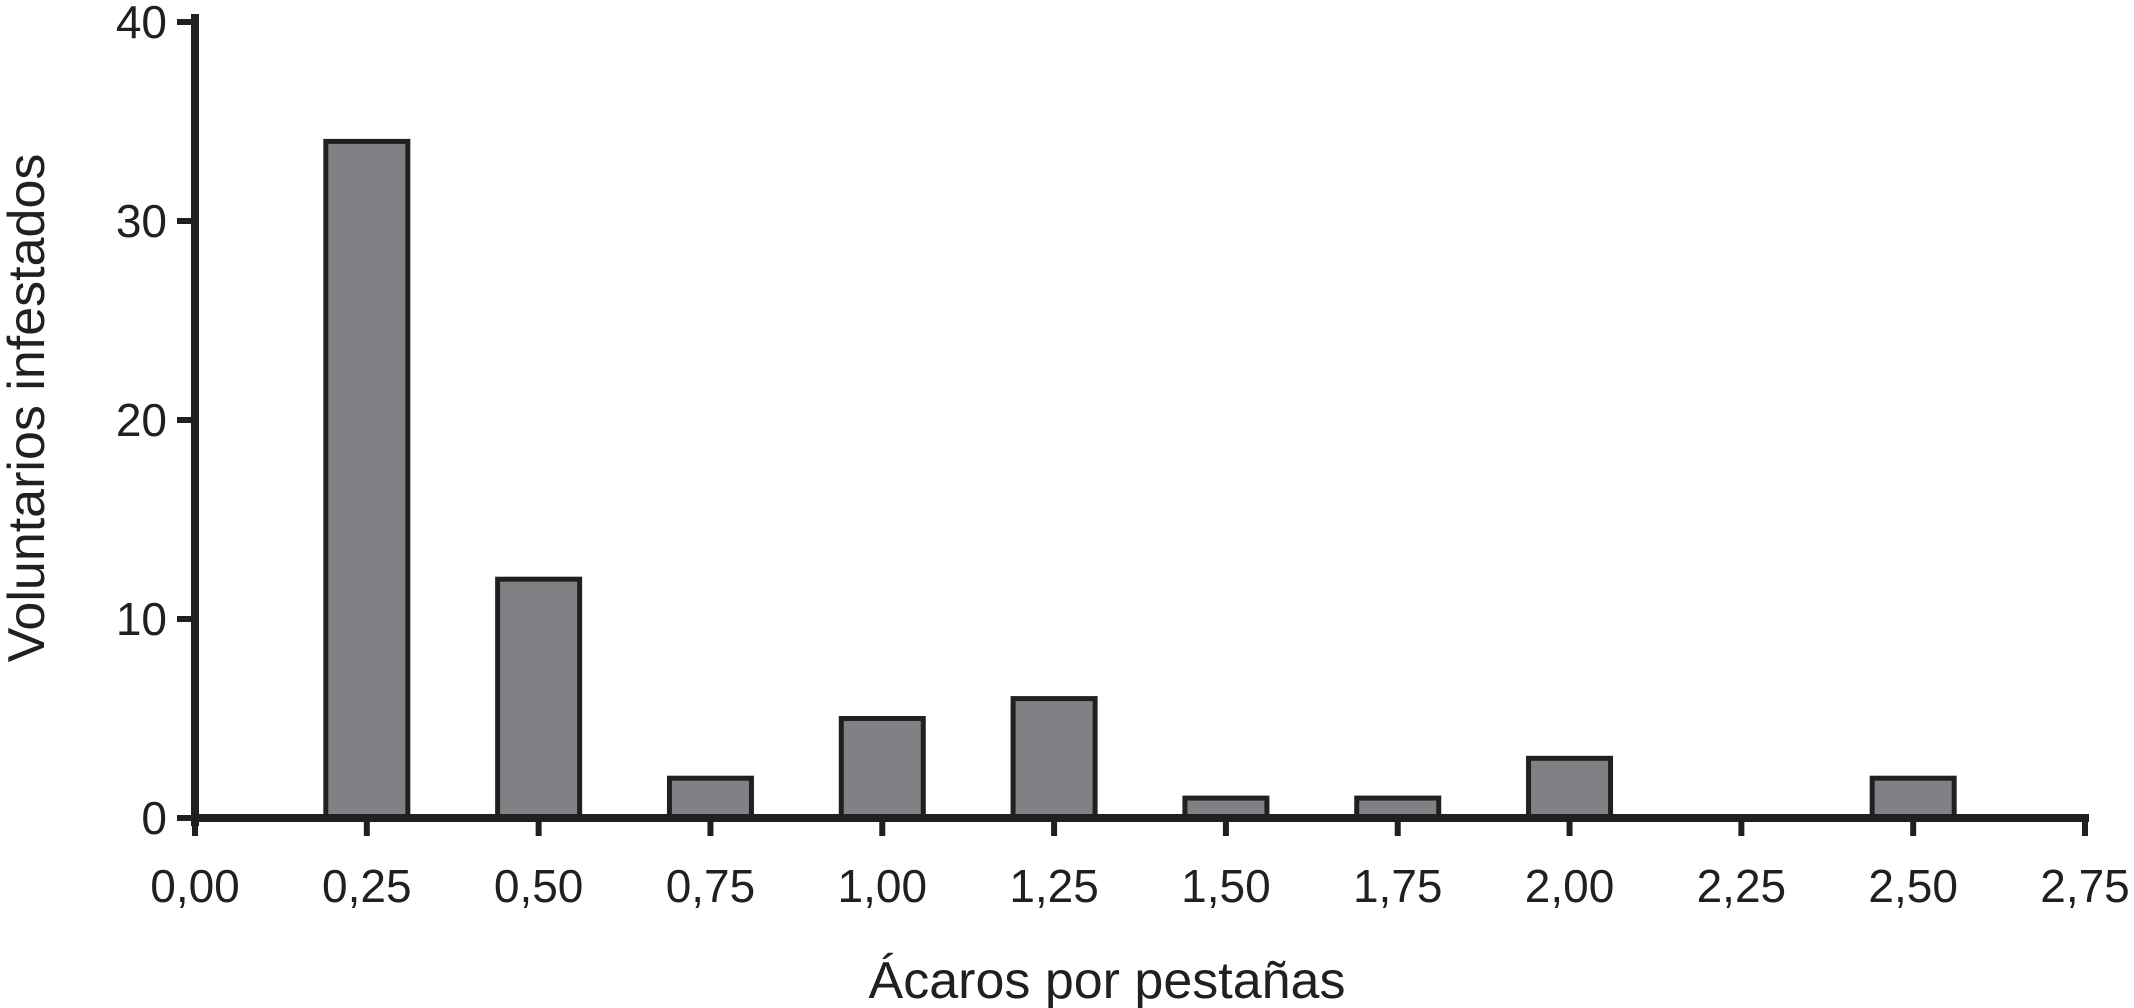 The width and height of the screenshot is (2134, 1008). What do you see at coordinates (1742, 886) in the screenshot?
I see `x-tick-label-9: 2,25` at bounding box center [1742, 886].